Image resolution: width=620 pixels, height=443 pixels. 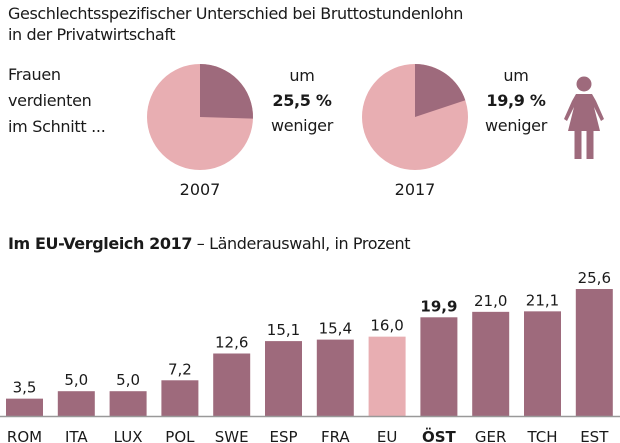 What do you see at coordinates (50, 100) in the screenshot?
I see `intro-line-2: verdienten` at bounding box center [50, 100].